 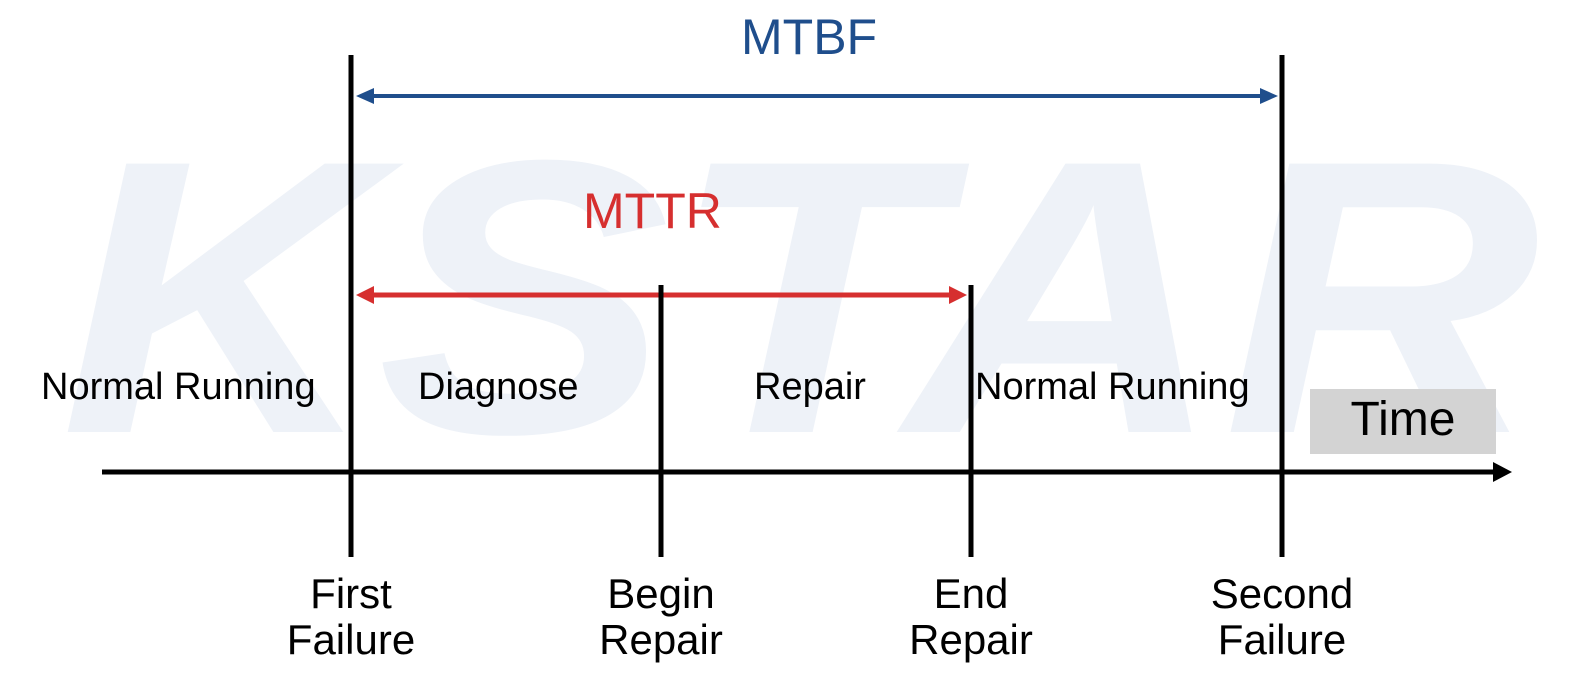 What do you see at coordinates (958, 295) in the screenshot?
I see `mttr-arrowhead-right` at bounding box center [958, 295].